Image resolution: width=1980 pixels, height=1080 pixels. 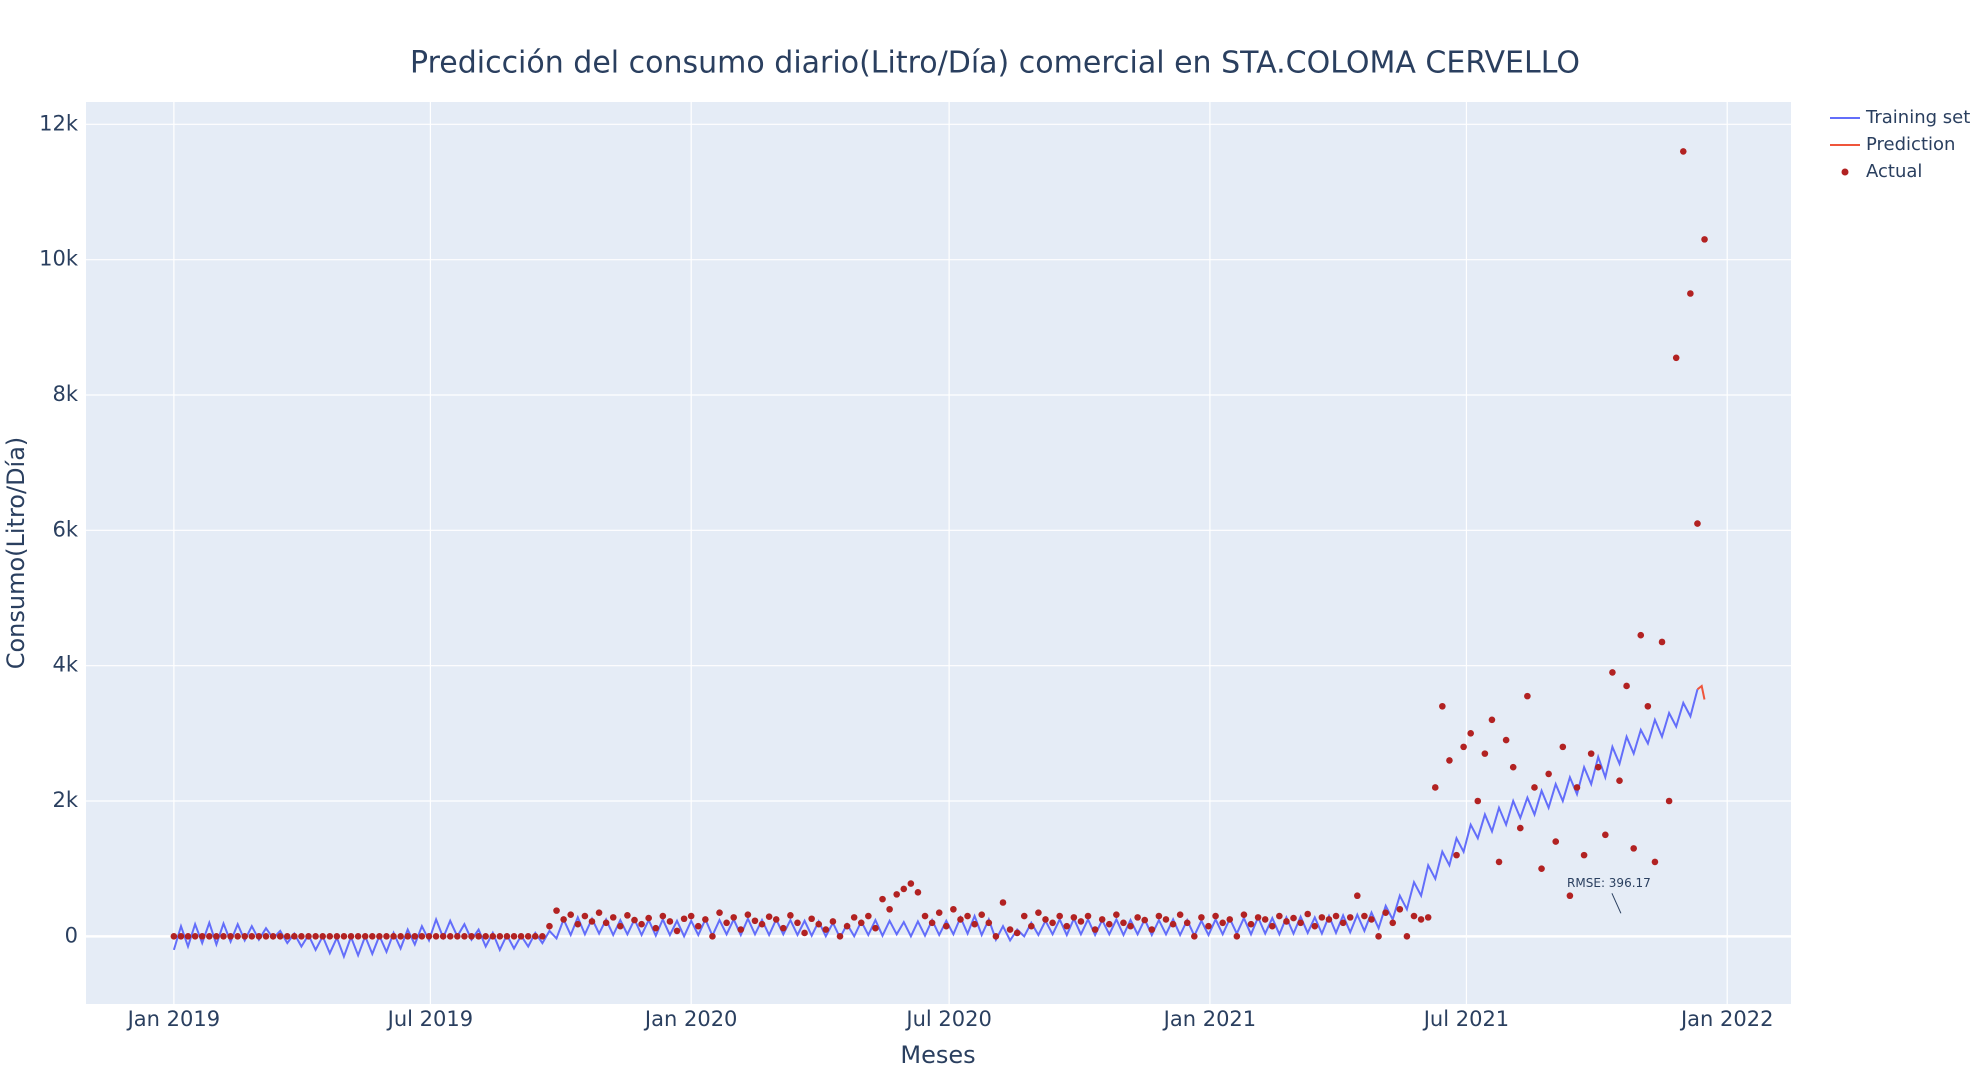 What do you see at coordinates (429, 1019) in the screenshot?
I see `x-tick-label: Jul 2019` at bounding box center [429, 1019].